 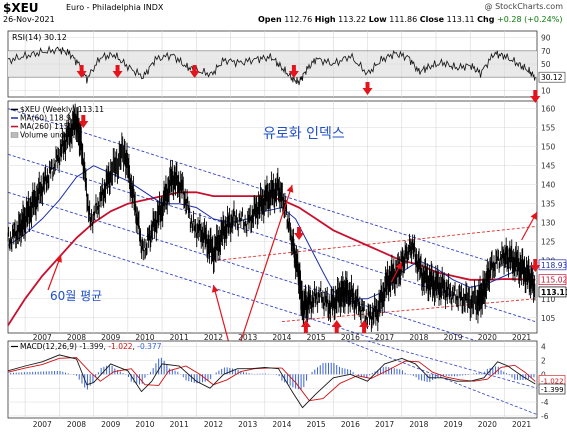 I want to click on rsi-legend: RSI(14) 30.12, so click(x=39, y=37).